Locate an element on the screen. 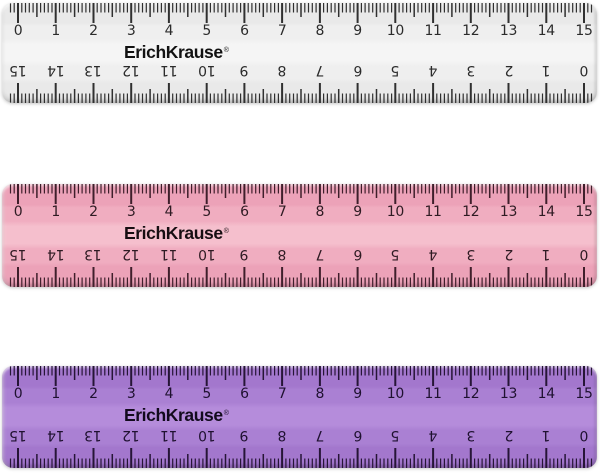  brand-name: ErichKrause is located at coordinates (173, 52).